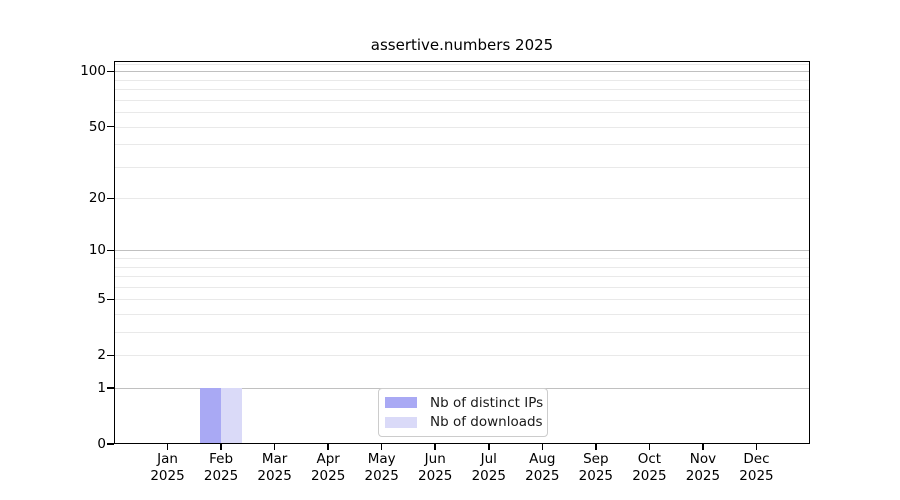 Image resolution: width=900 pixels, height=500 pixels. I want to click on x-tick-label: Jan 2025, so click(168, 468).